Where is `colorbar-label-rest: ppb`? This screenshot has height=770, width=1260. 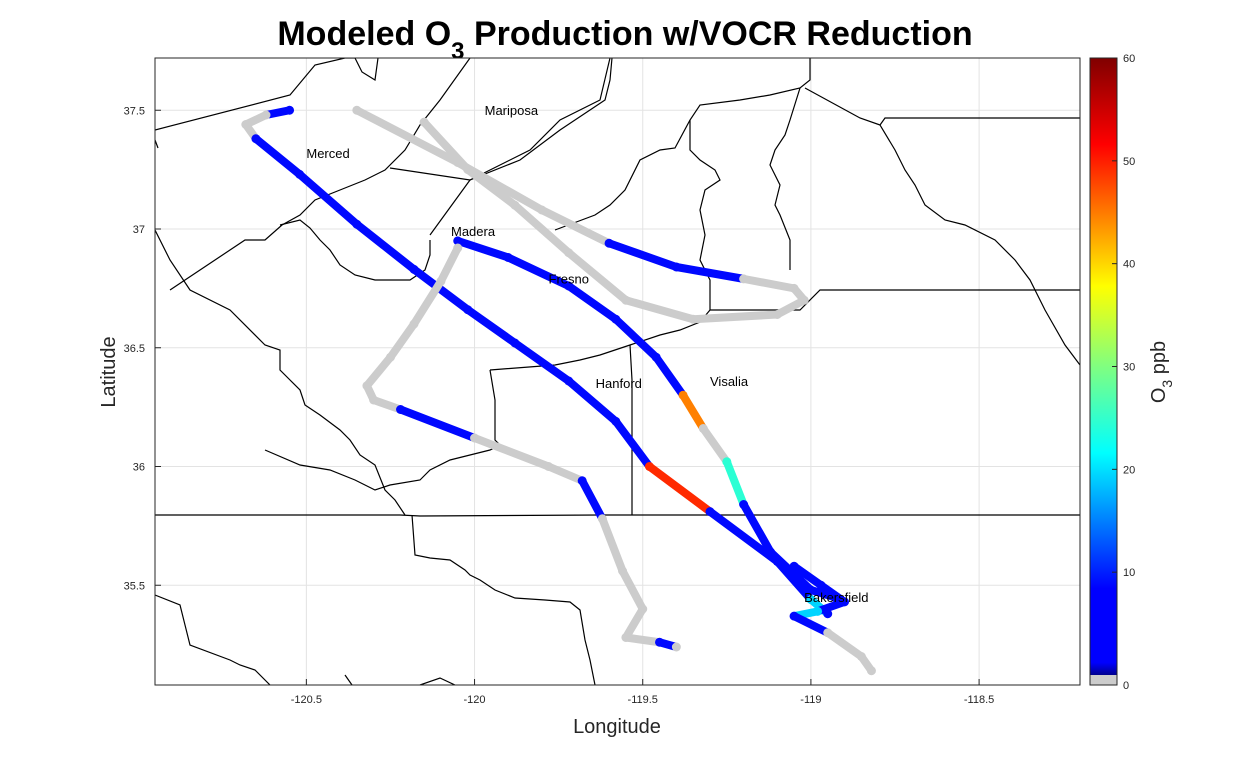
colorbar-label-rest: ppb is located at coordinates (1159, 360).